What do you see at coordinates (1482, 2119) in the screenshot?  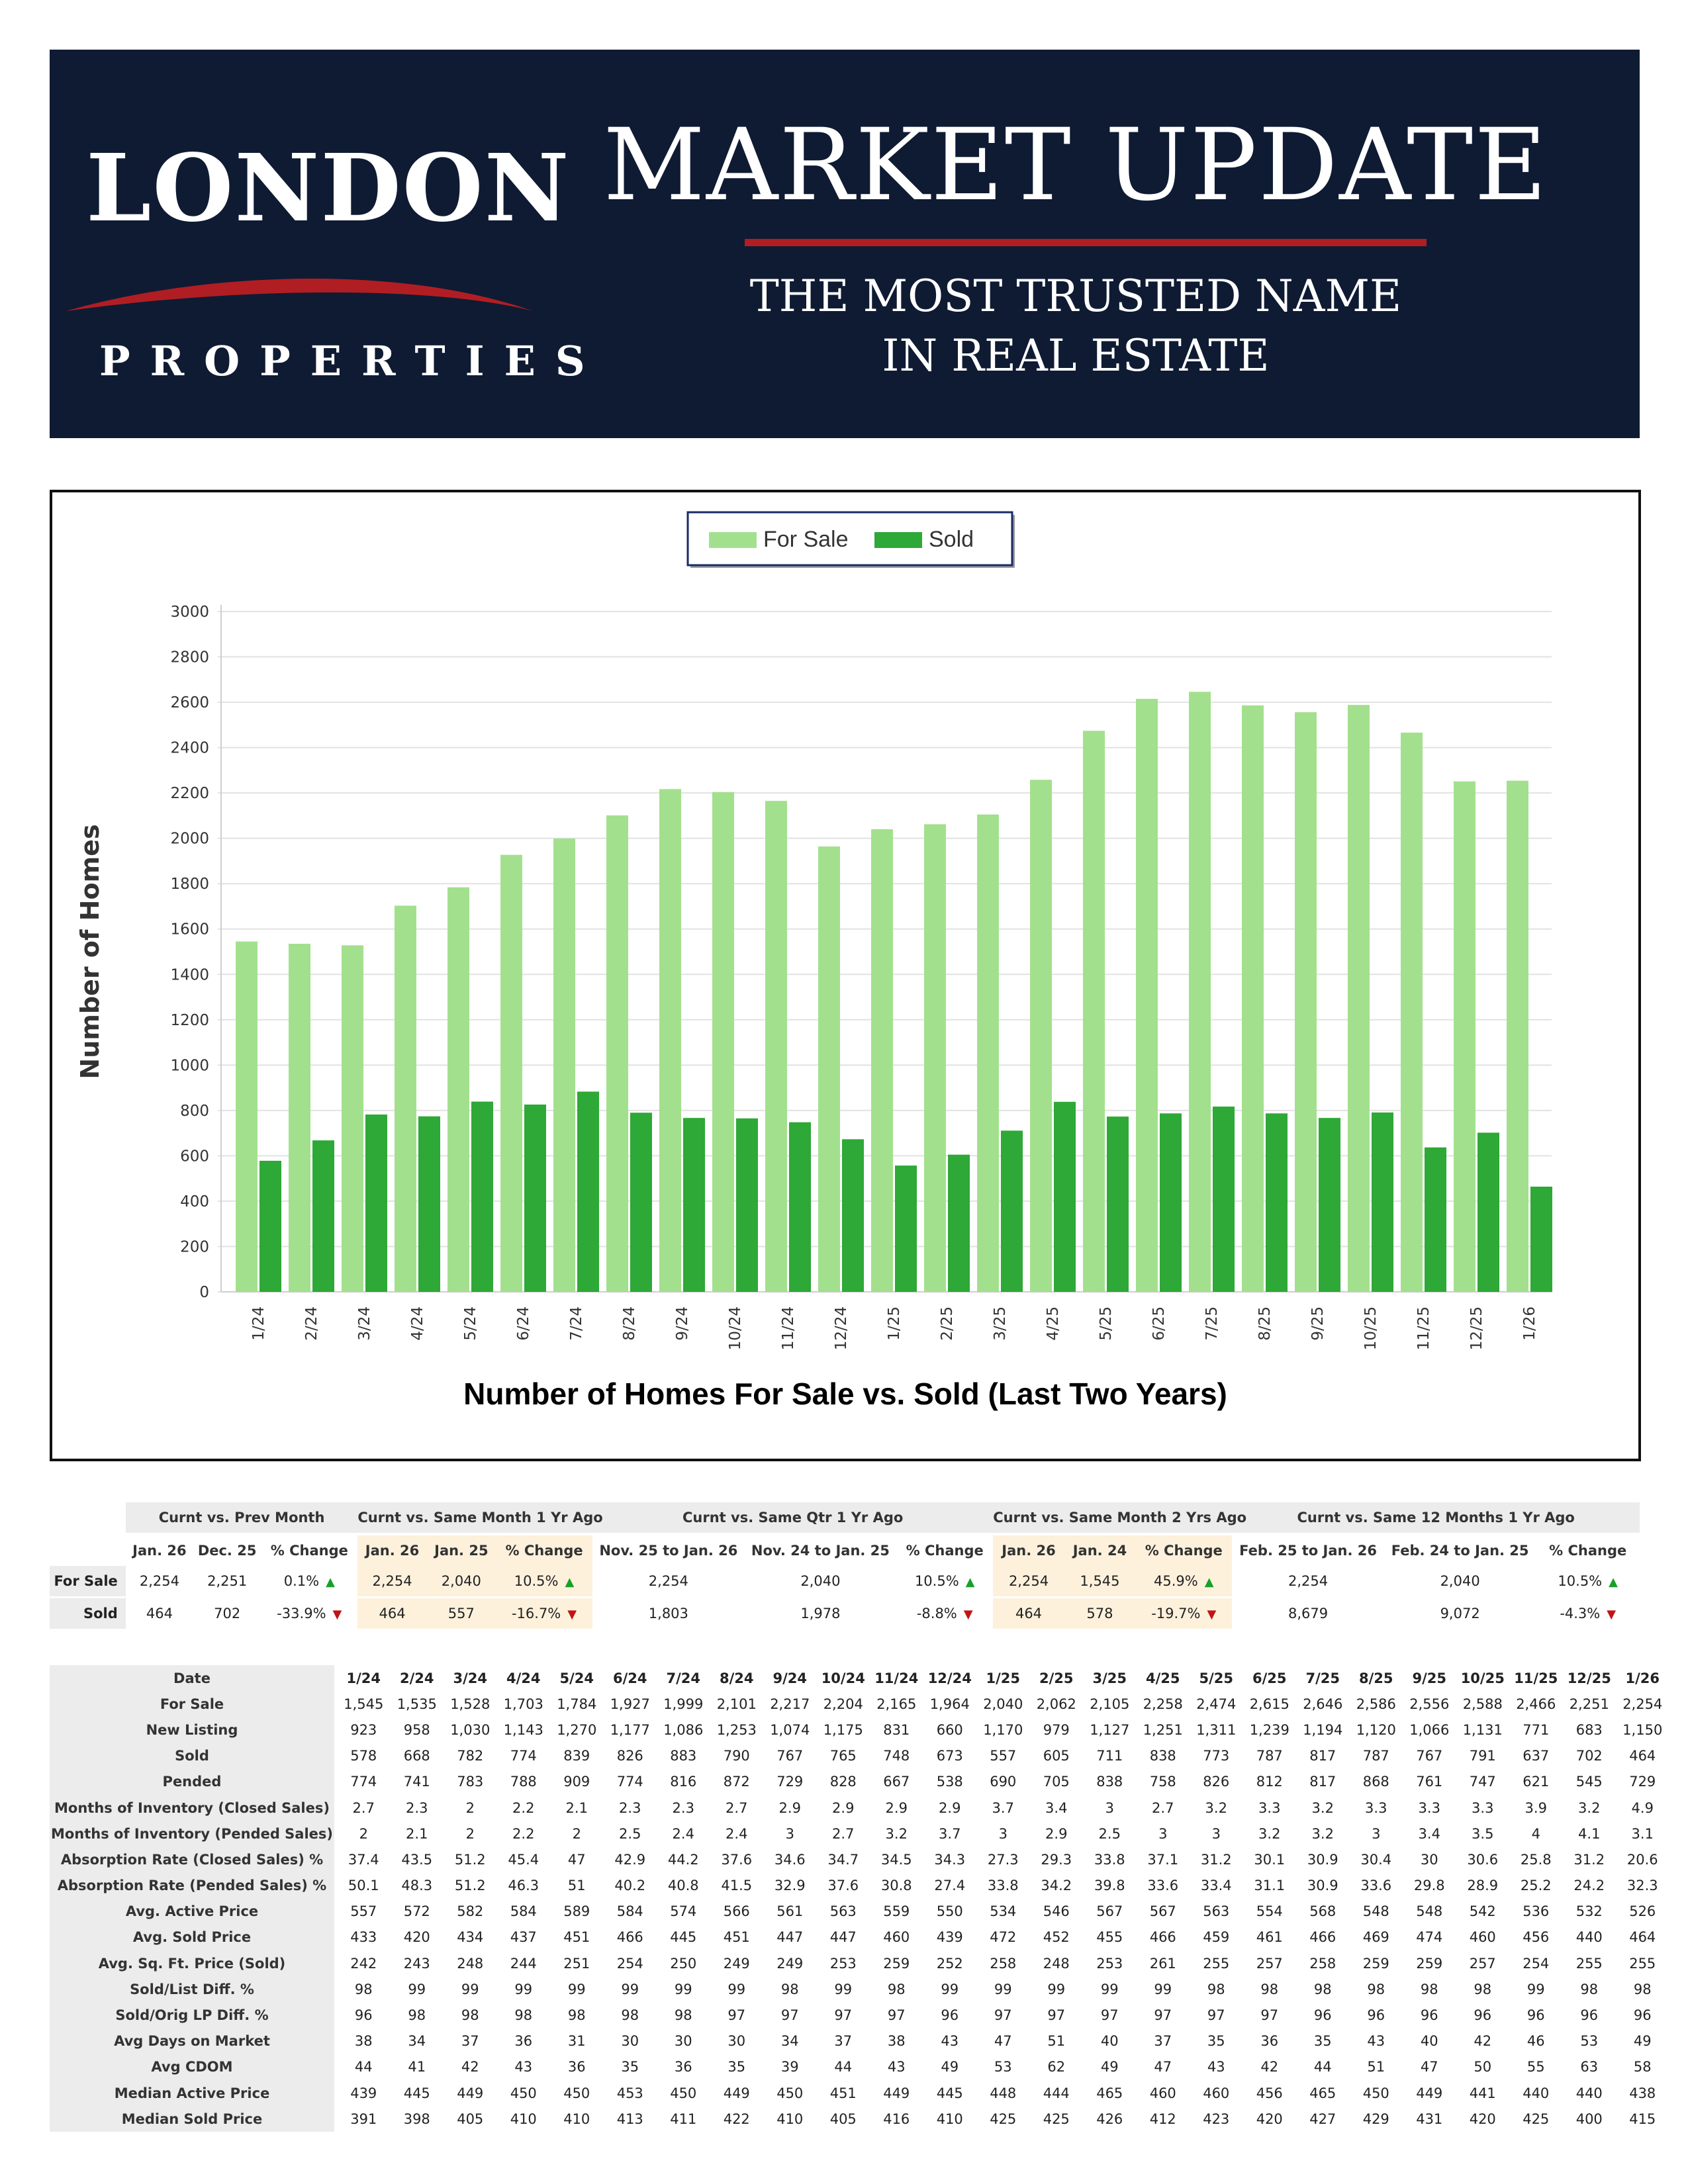 I see `stats-cell: 420` at bounding box center [1482, 2119].